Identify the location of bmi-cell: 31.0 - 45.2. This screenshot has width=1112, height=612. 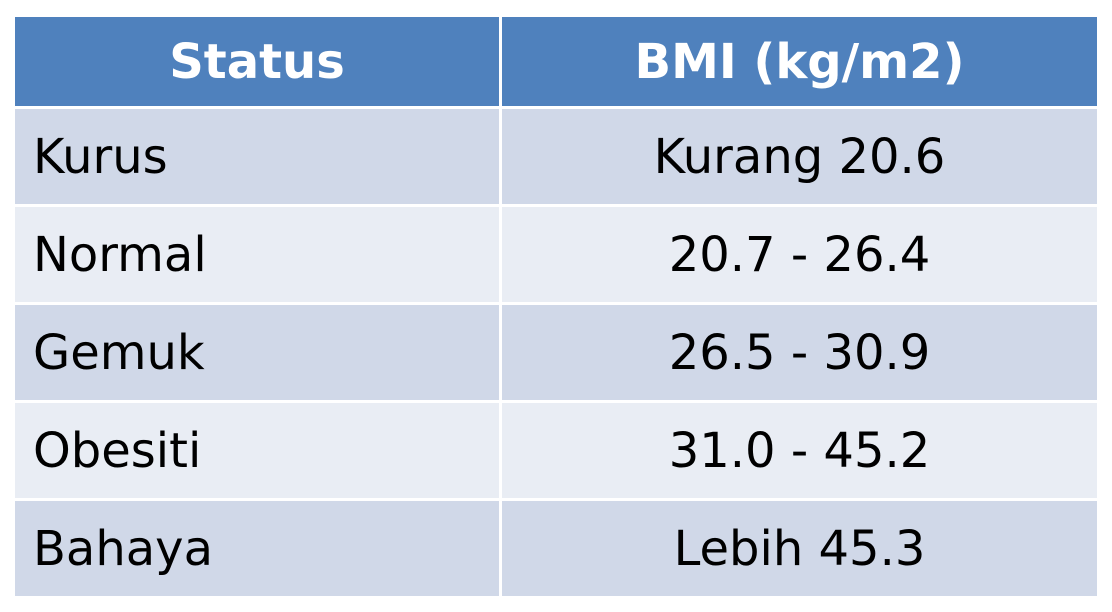
(799, 450).